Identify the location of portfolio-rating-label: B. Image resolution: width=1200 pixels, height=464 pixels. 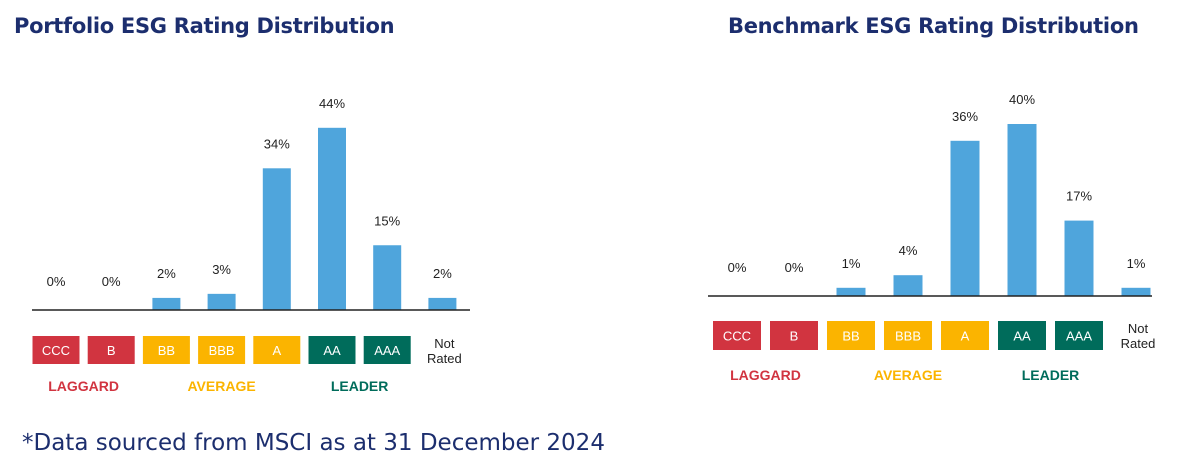
(111, 350).